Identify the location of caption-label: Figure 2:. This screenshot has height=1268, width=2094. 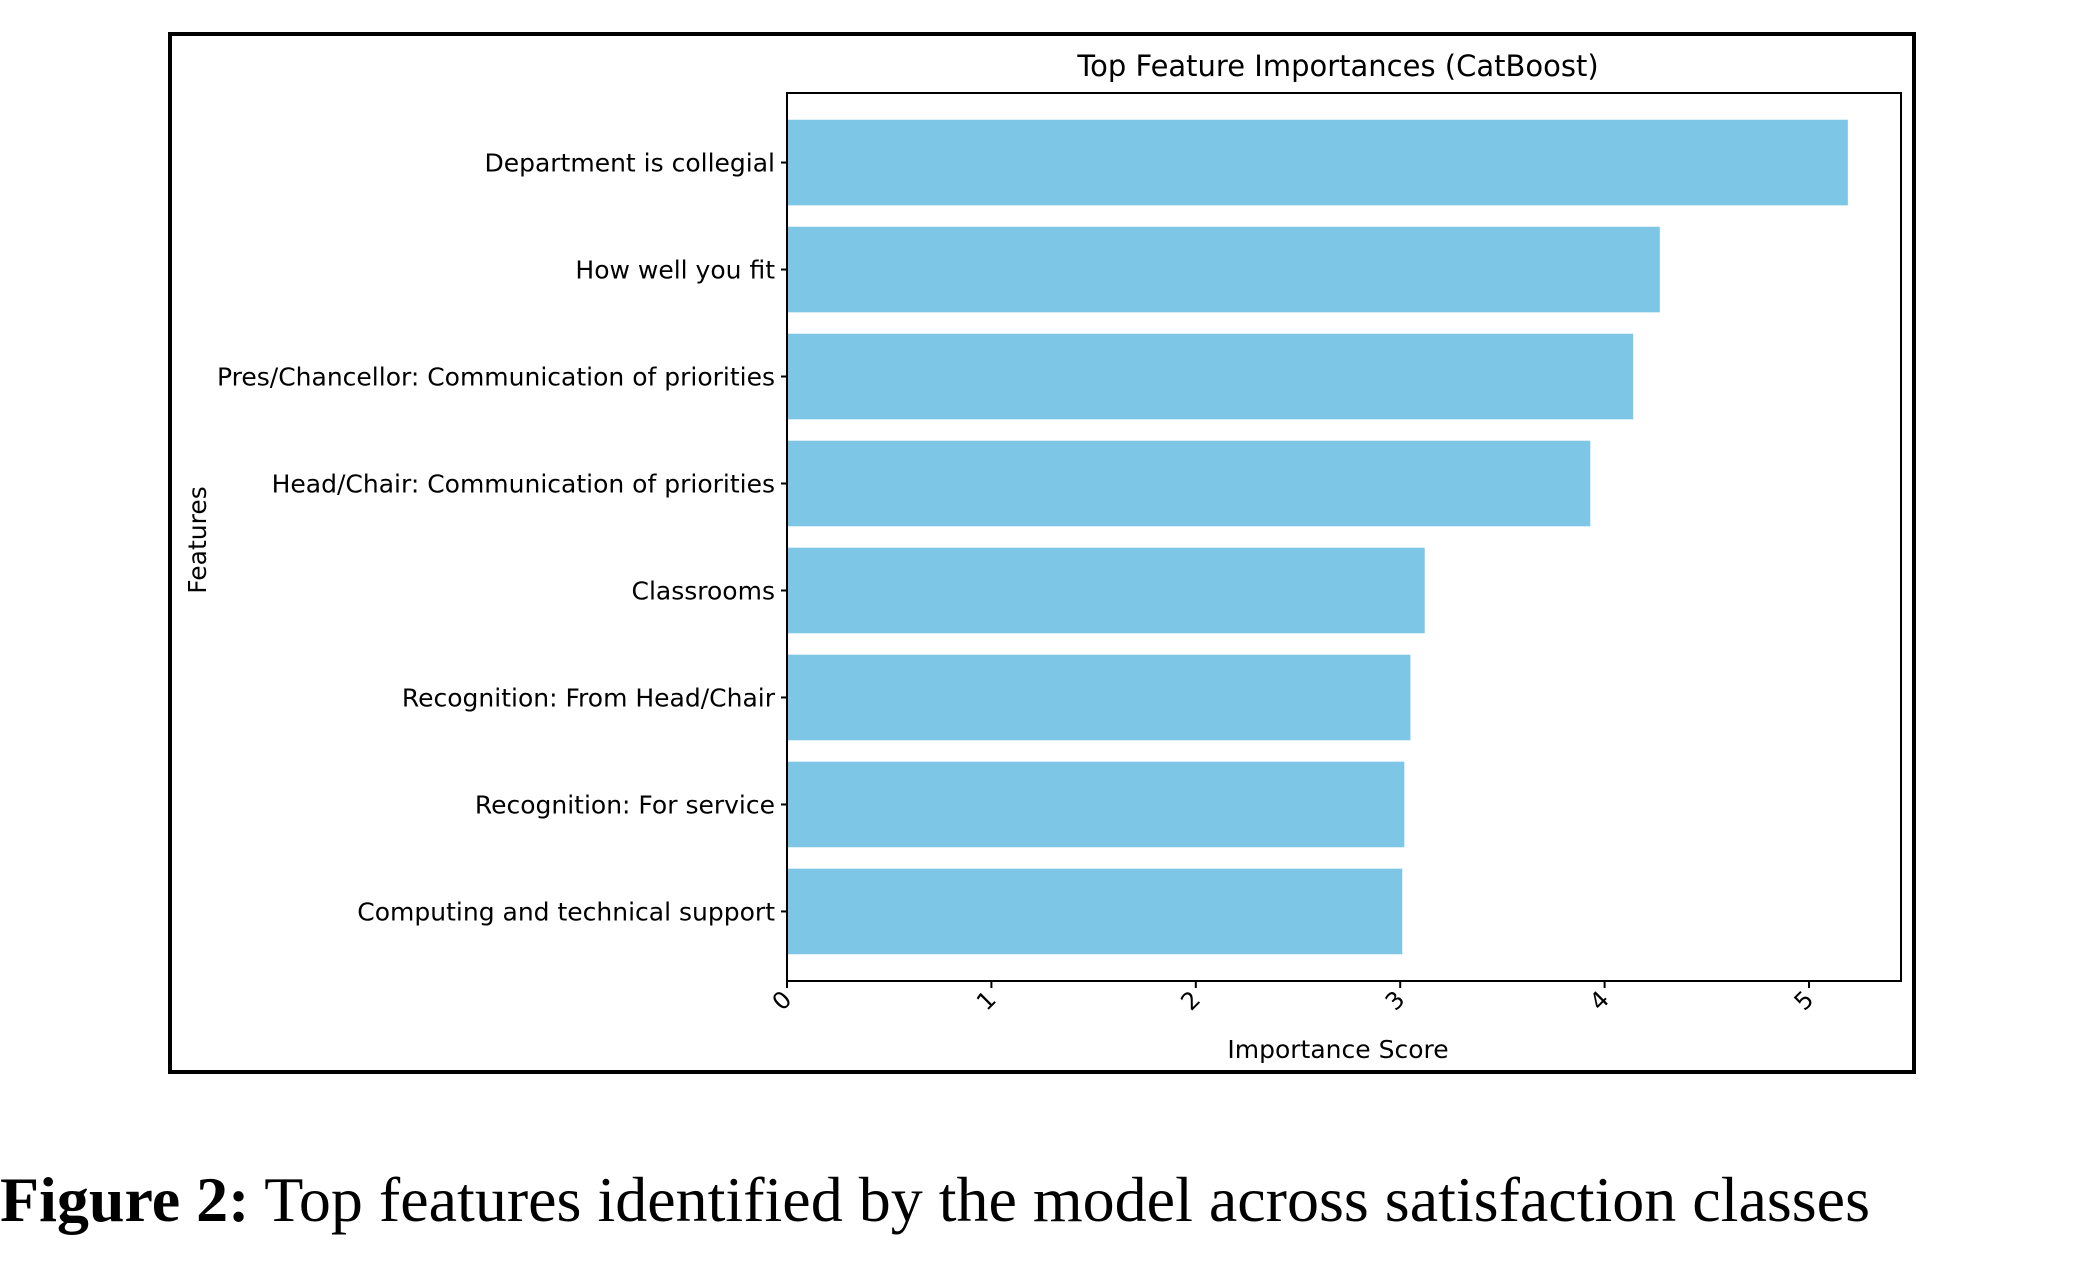
(125, 1199).